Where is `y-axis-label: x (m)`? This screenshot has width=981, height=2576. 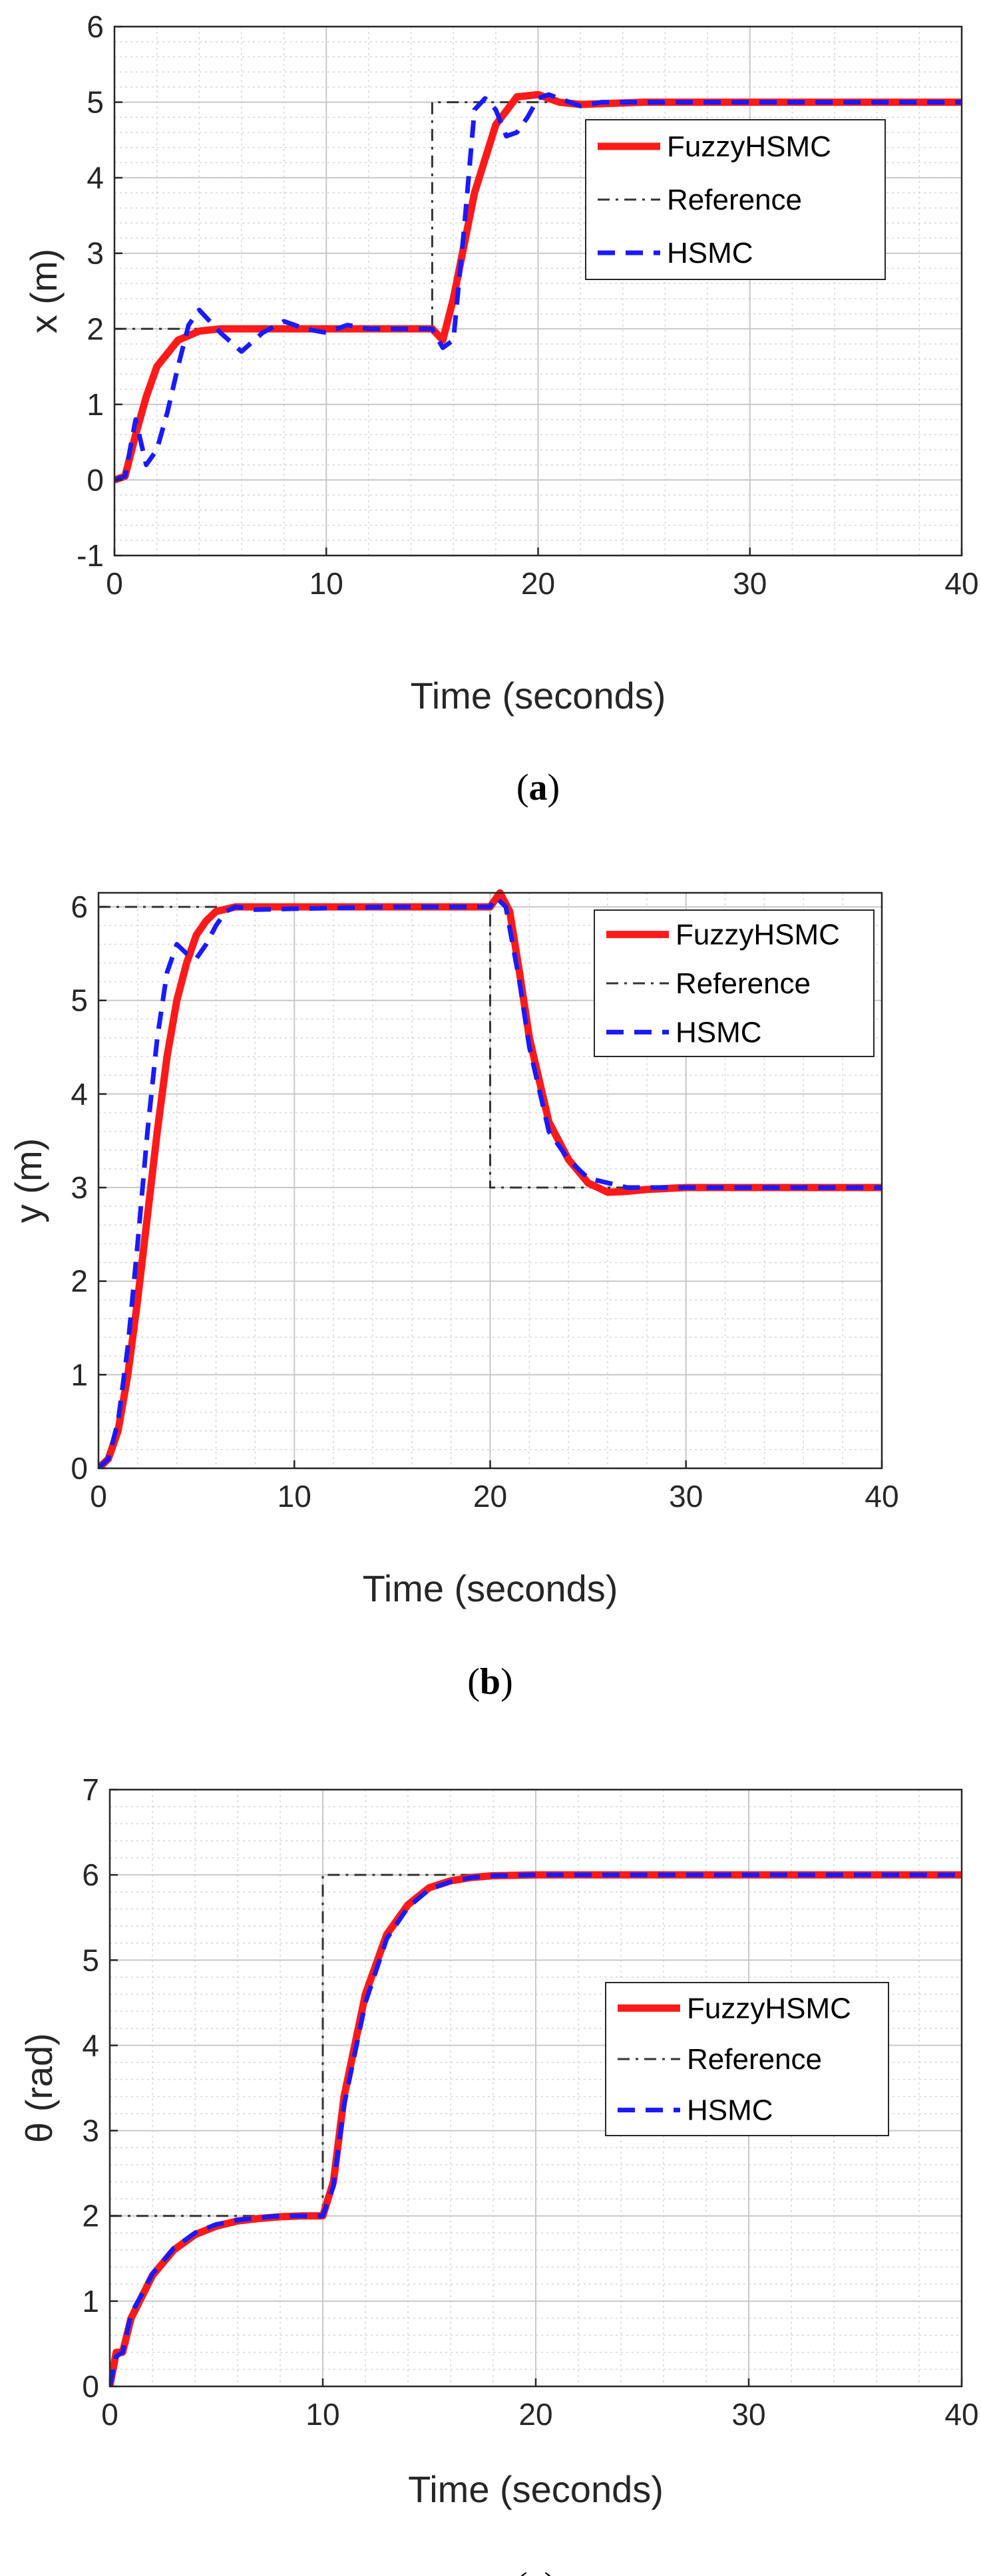
y-axis-label: x (m) is located at coordinates (44, 291).